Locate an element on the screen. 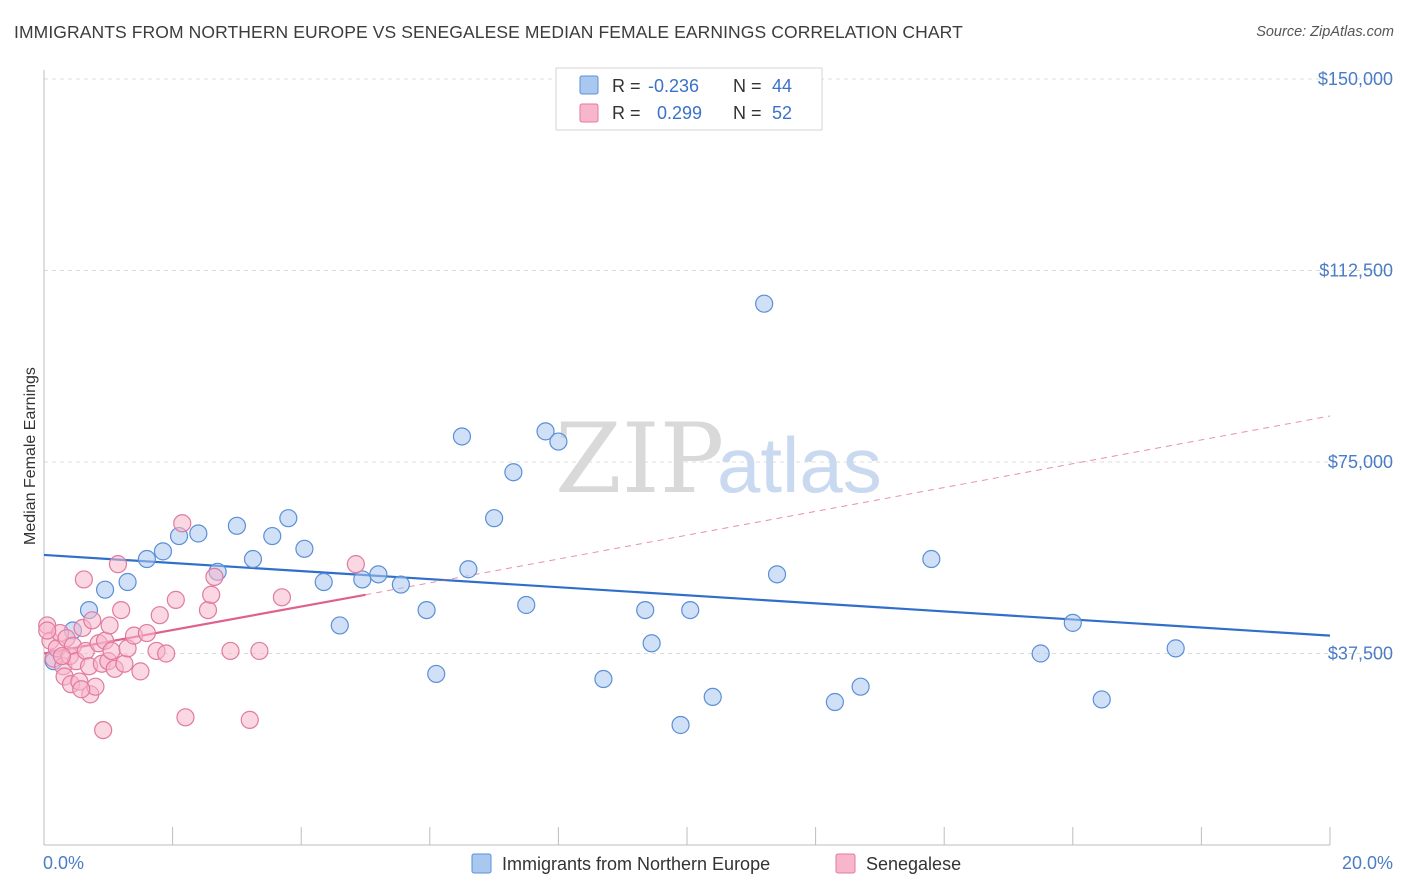  legend: R = -0.236 N = 44 R = 0.299 N = 52 is located at coordinates (689, 99).